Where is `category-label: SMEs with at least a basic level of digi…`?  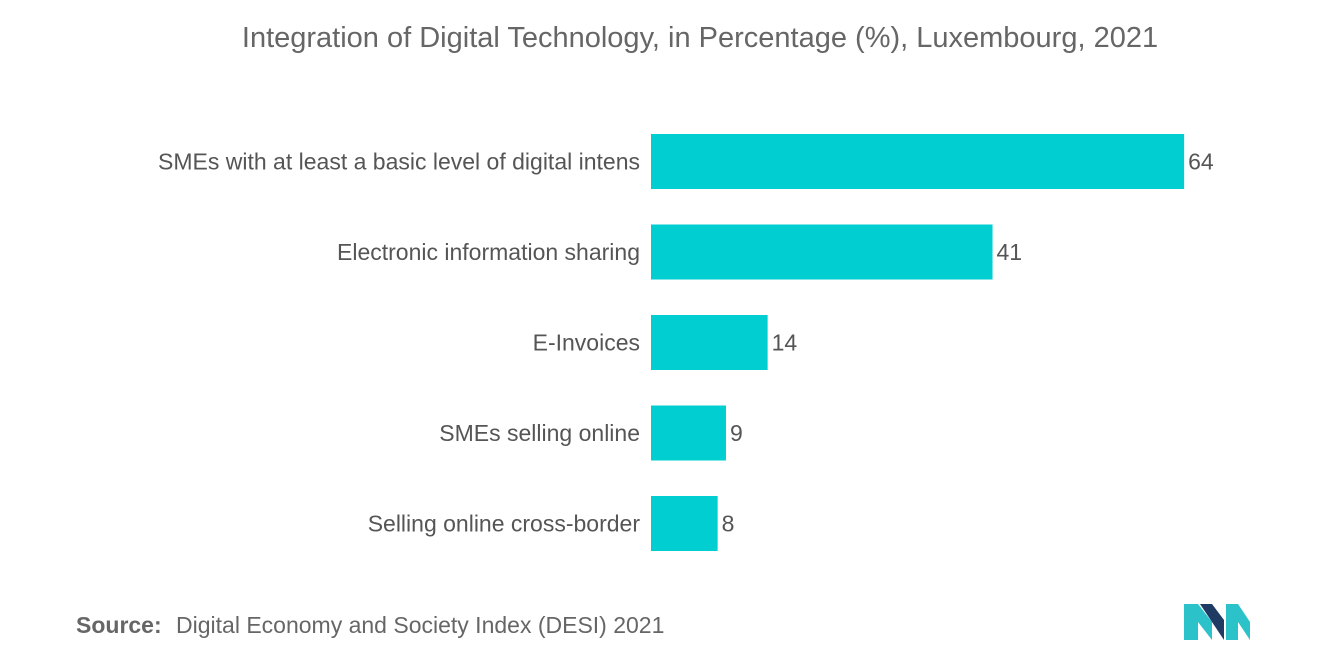 category-label: SMEs with at least a basic level of digi… is located at coordinates (399, 162).